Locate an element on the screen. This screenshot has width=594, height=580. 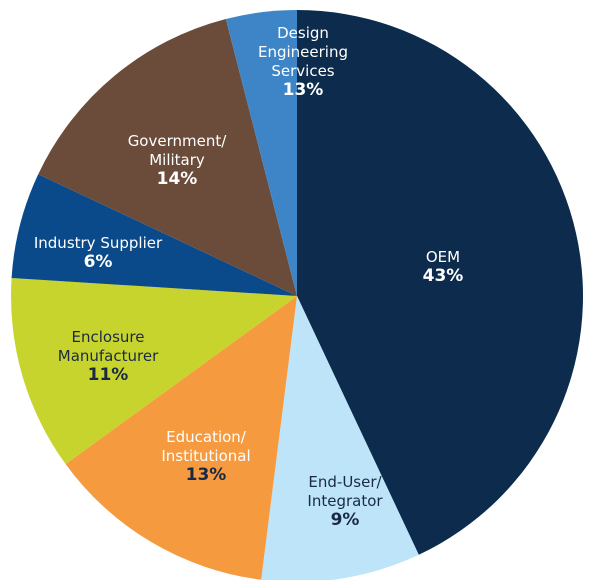
slice-label-6-line-0: Design is located at coordinates (303, 33).